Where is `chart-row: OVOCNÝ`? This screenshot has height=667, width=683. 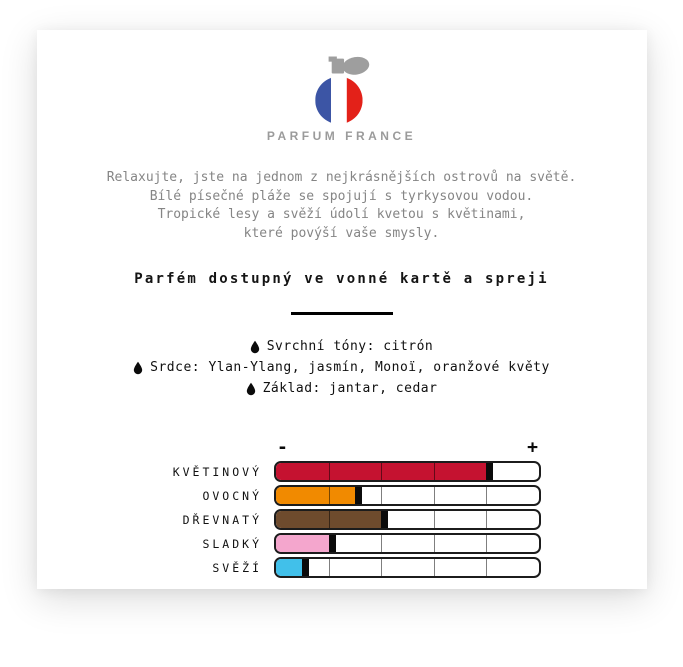
chart-row: OVOCNÝ is located at coordinates (341, 495).